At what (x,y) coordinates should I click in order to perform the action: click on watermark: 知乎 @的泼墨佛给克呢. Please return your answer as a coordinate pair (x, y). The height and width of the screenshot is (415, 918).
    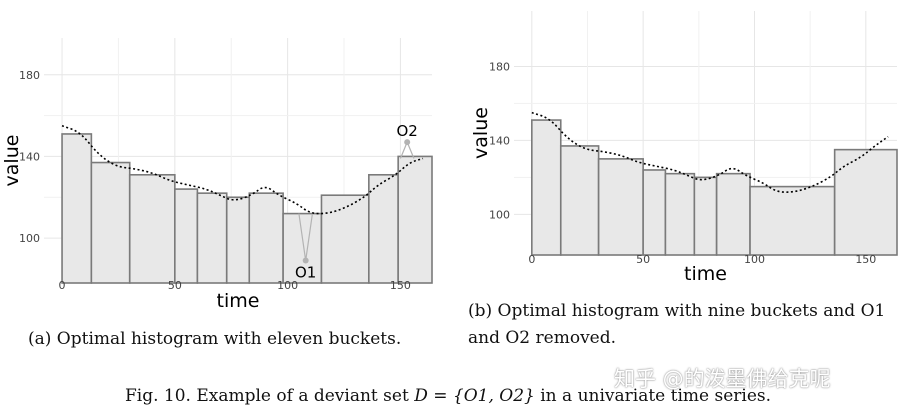
    Looking at the image, I should click on (722, 378).